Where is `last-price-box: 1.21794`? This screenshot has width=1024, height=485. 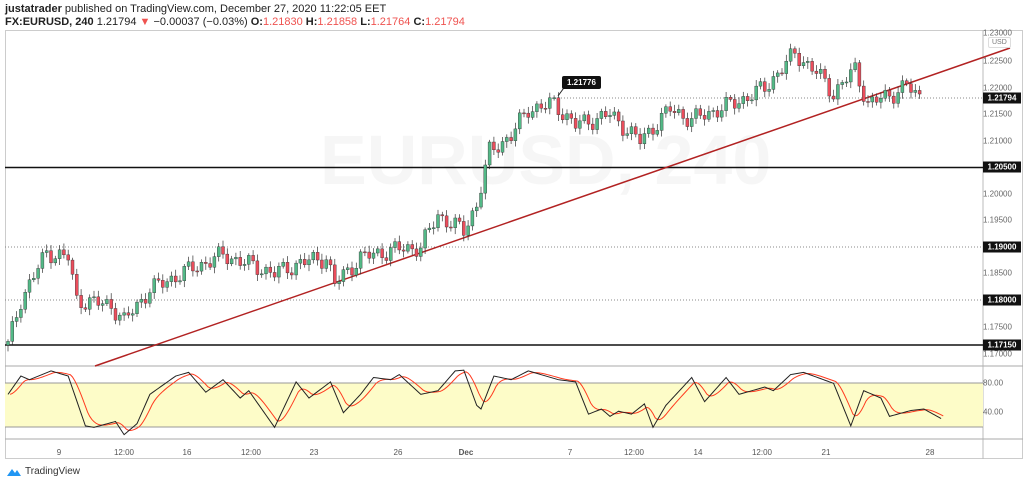 last-price-box: 1.21794 is located at coordinates (1002, 98).